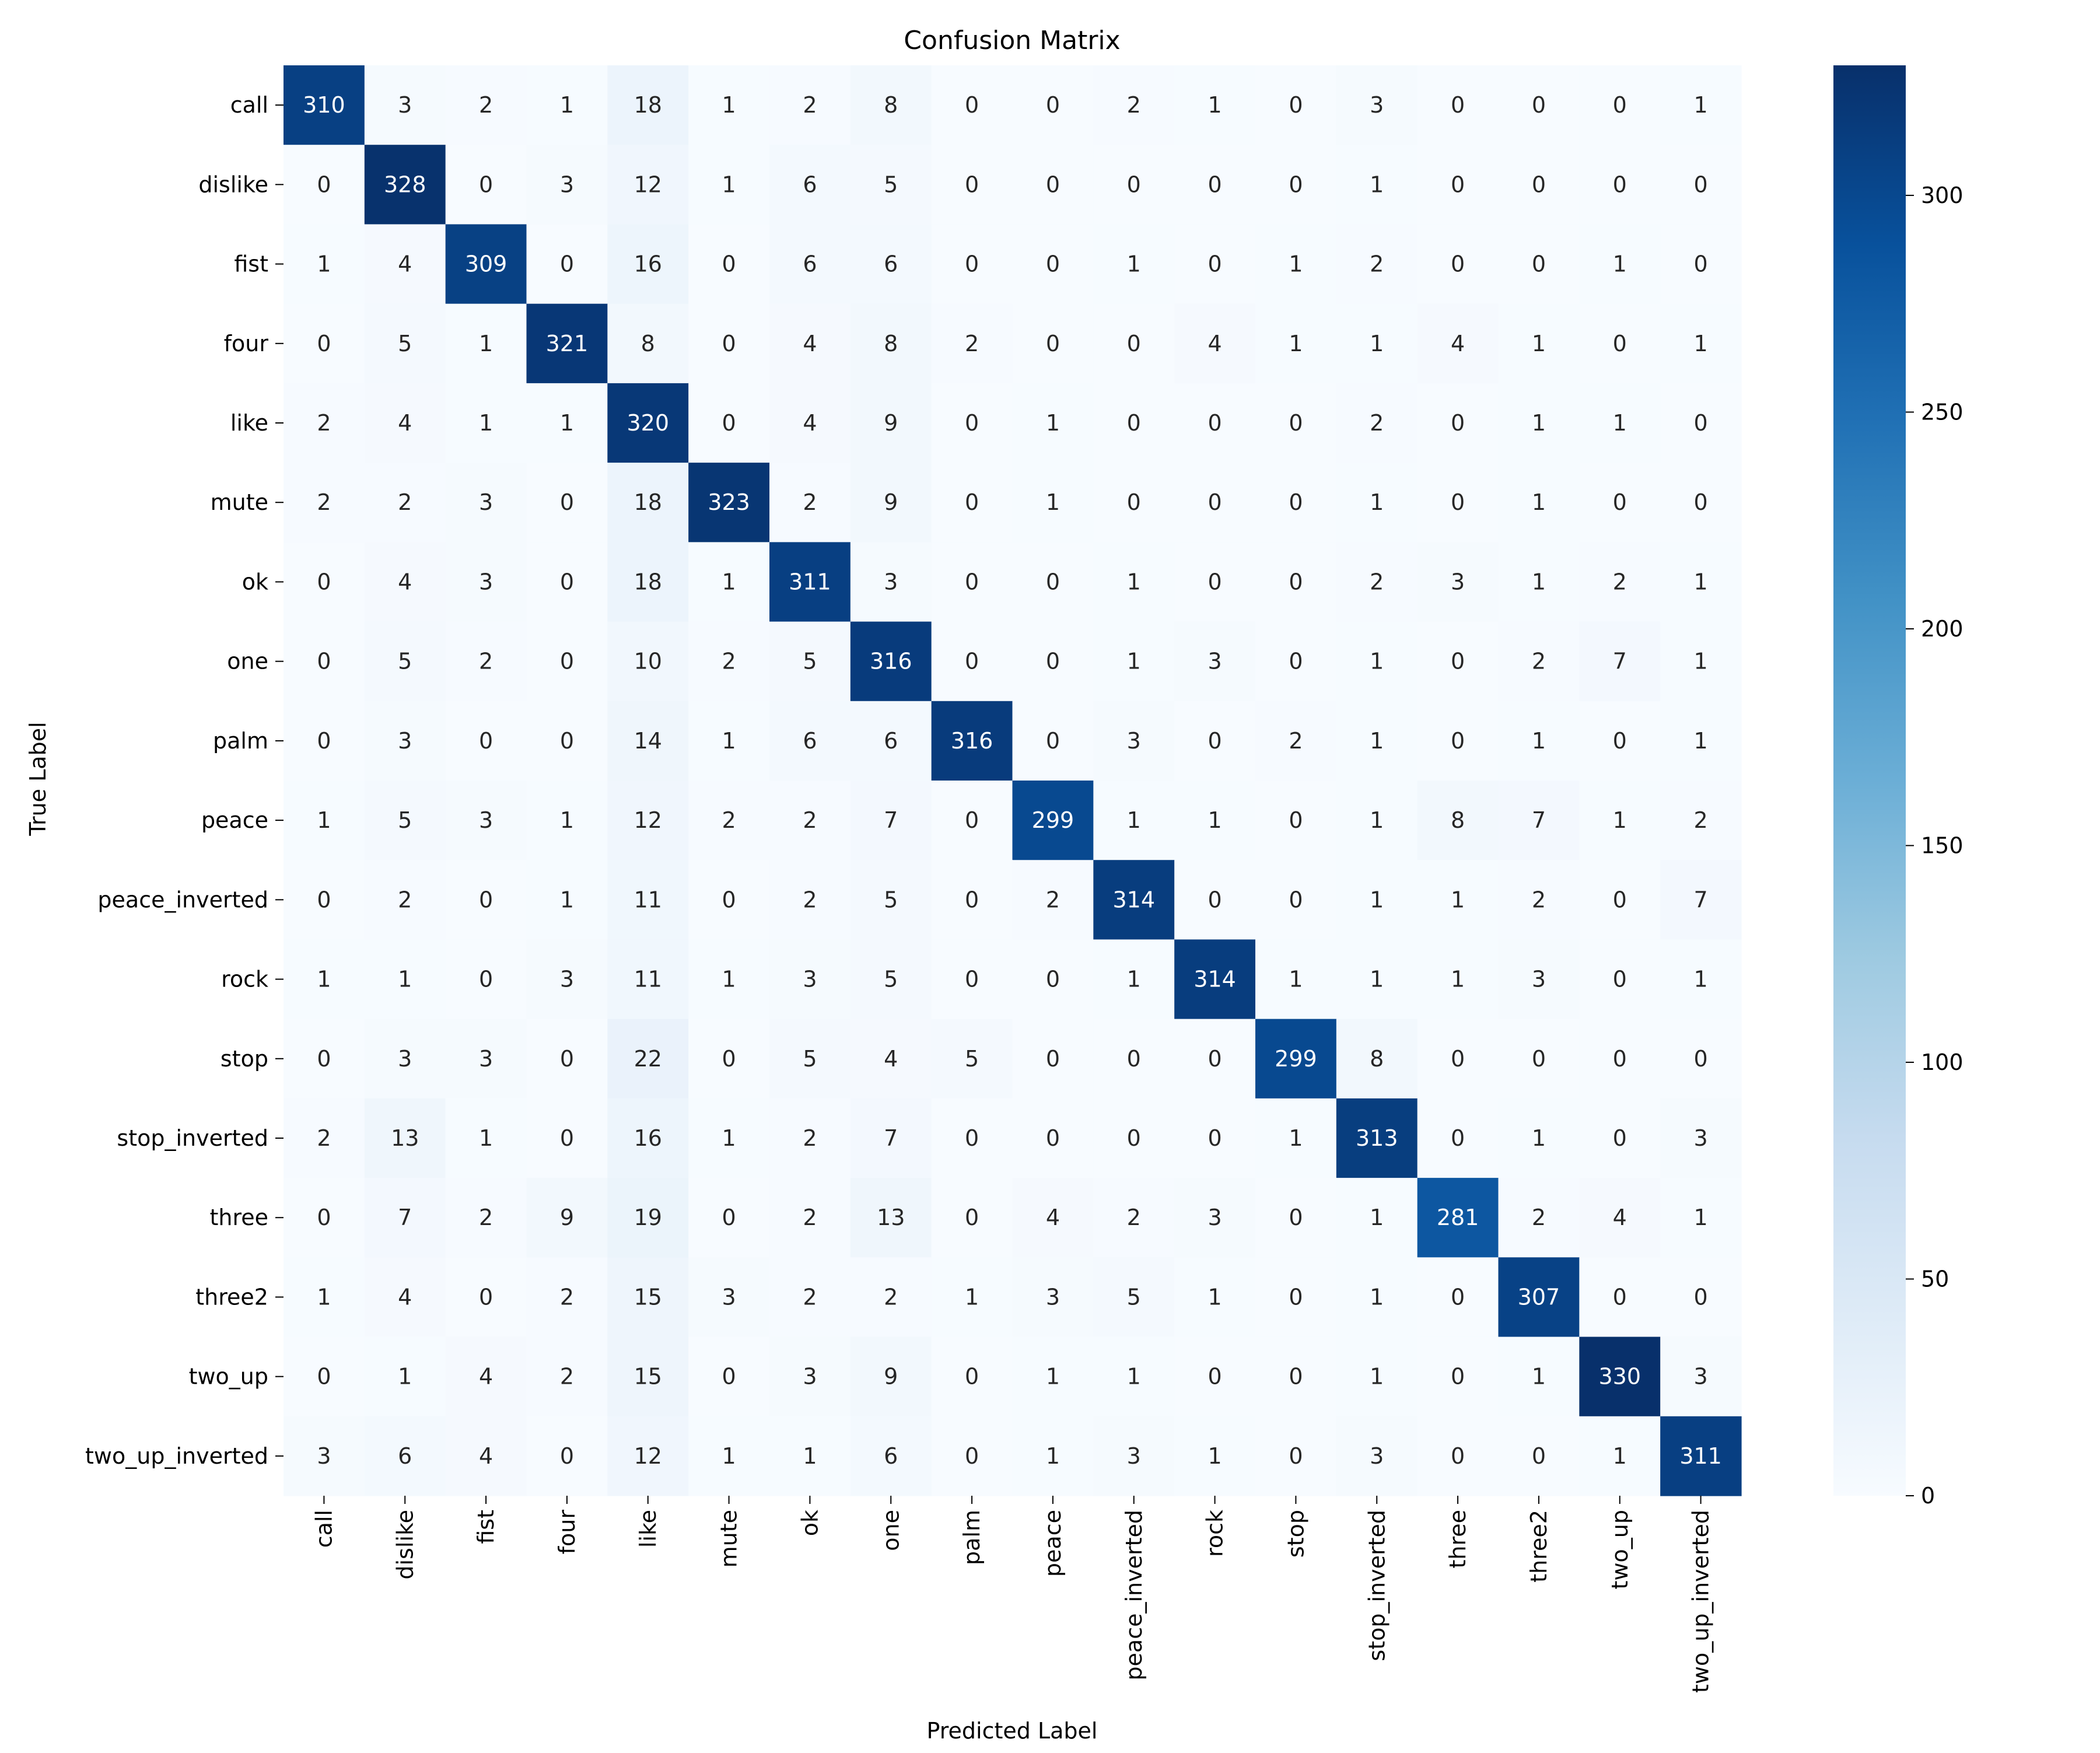 This screenshot has width=2100, height=1753. I want to click on cell-value-label: 8, so click(648, 343).